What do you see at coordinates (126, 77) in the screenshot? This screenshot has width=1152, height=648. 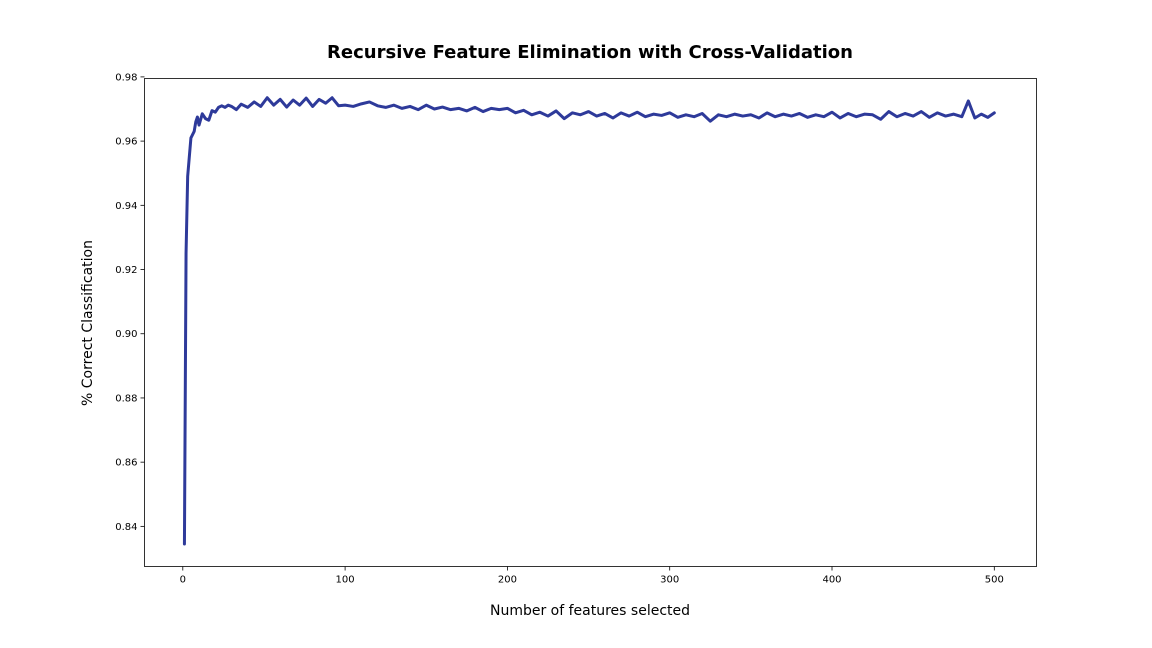 I see `y-tick-label: 0.98` at bounding box center [126, 77].